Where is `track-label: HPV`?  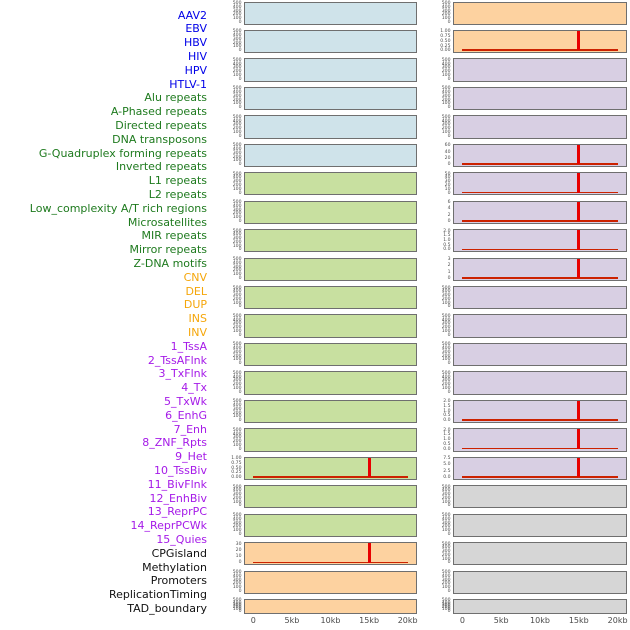
track-label: HPV is located at coordinates (195, 70).